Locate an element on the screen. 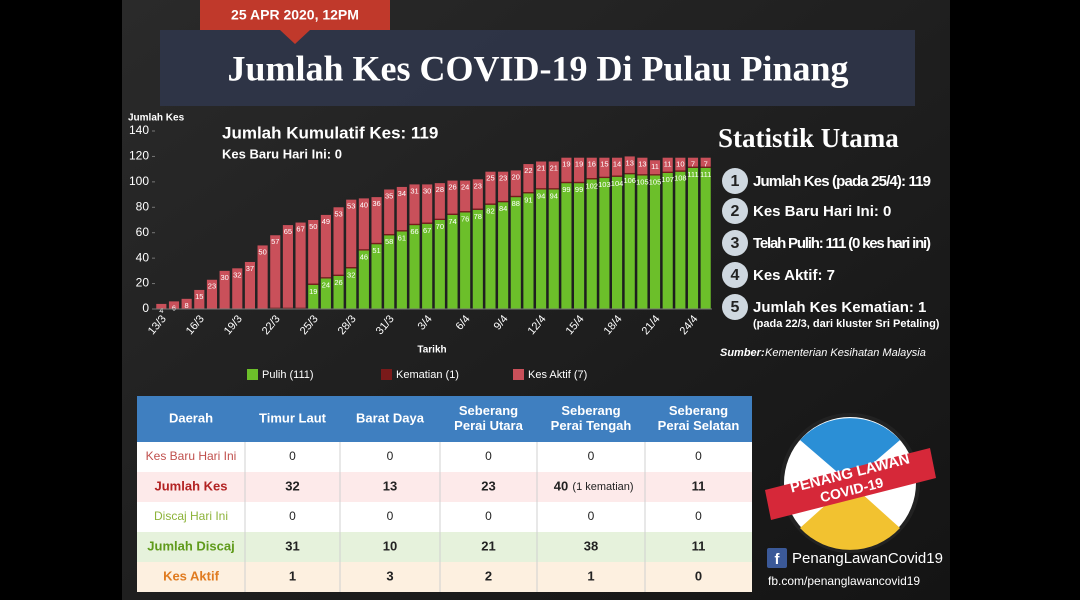 The image size is (1080, 600). data-label: 15 is located at coordinates (604, 164).